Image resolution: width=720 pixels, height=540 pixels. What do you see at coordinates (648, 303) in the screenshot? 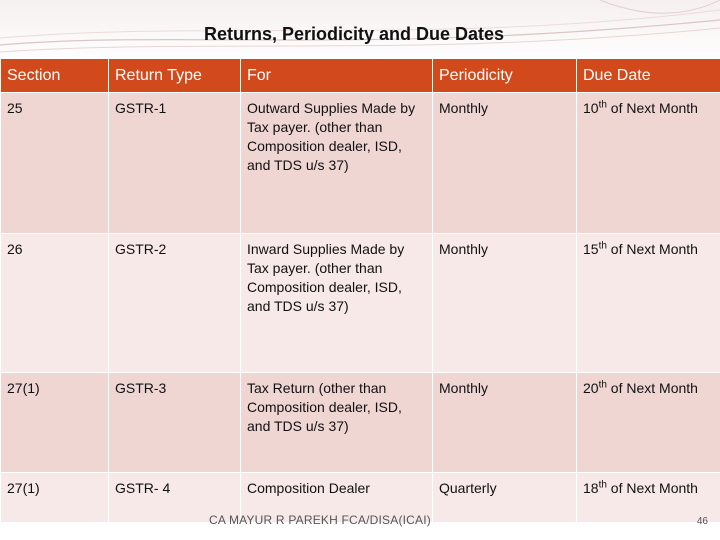
I see `cell-due-date: 15th of Next Month` at bounding box center [648, 303].